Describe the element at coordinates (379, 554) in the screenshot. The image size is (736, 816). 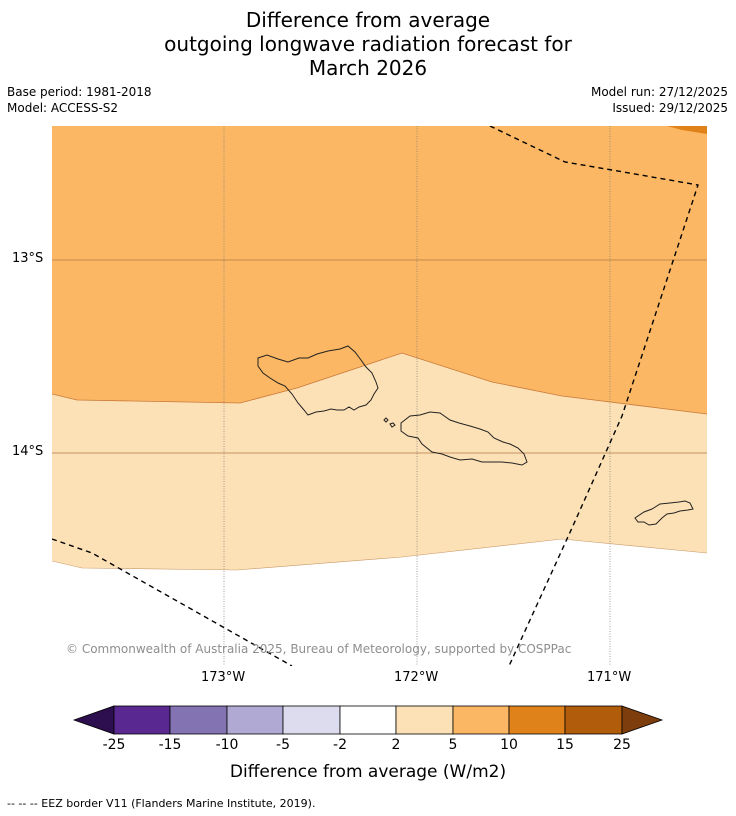
I see `boundary-lower` at that location.